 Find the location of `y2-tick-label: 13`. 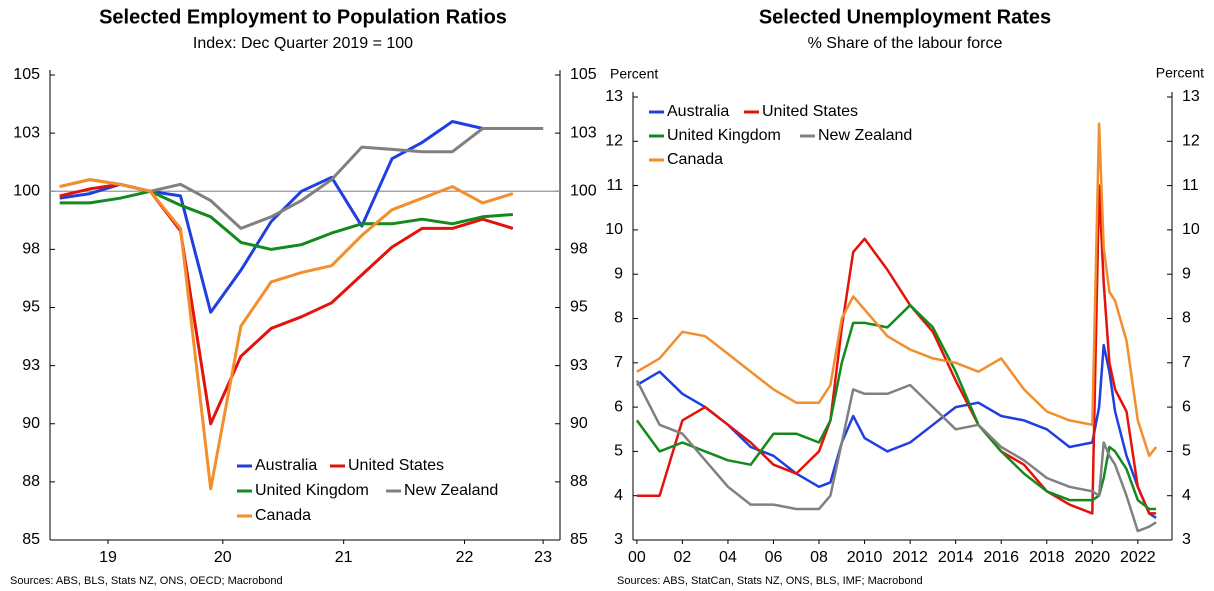

y2-tick-label: 13 is located at coordinates (1191, 96).